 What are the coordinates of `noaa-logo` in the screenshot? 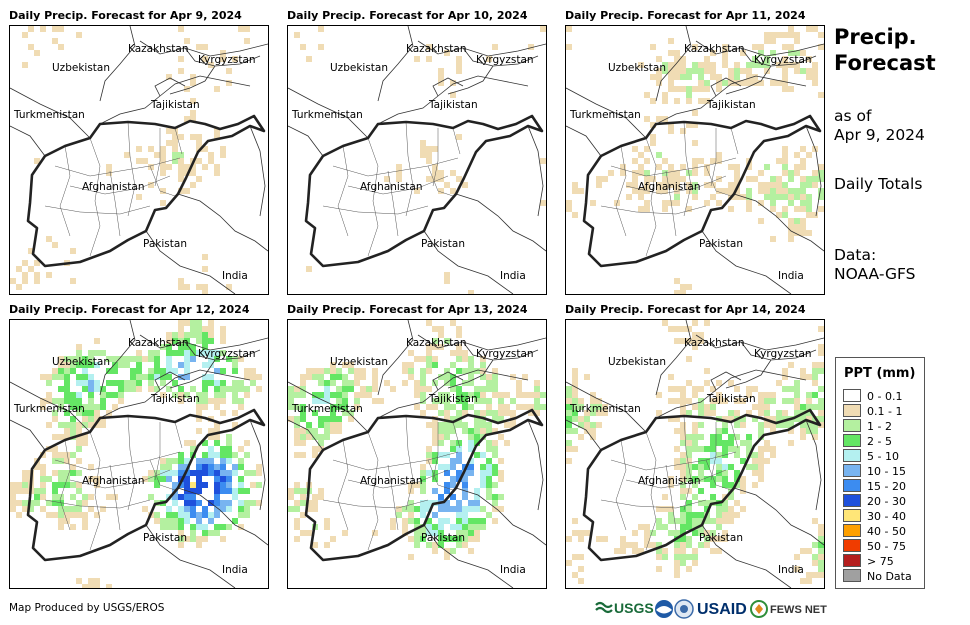 It's located at (664, 609).